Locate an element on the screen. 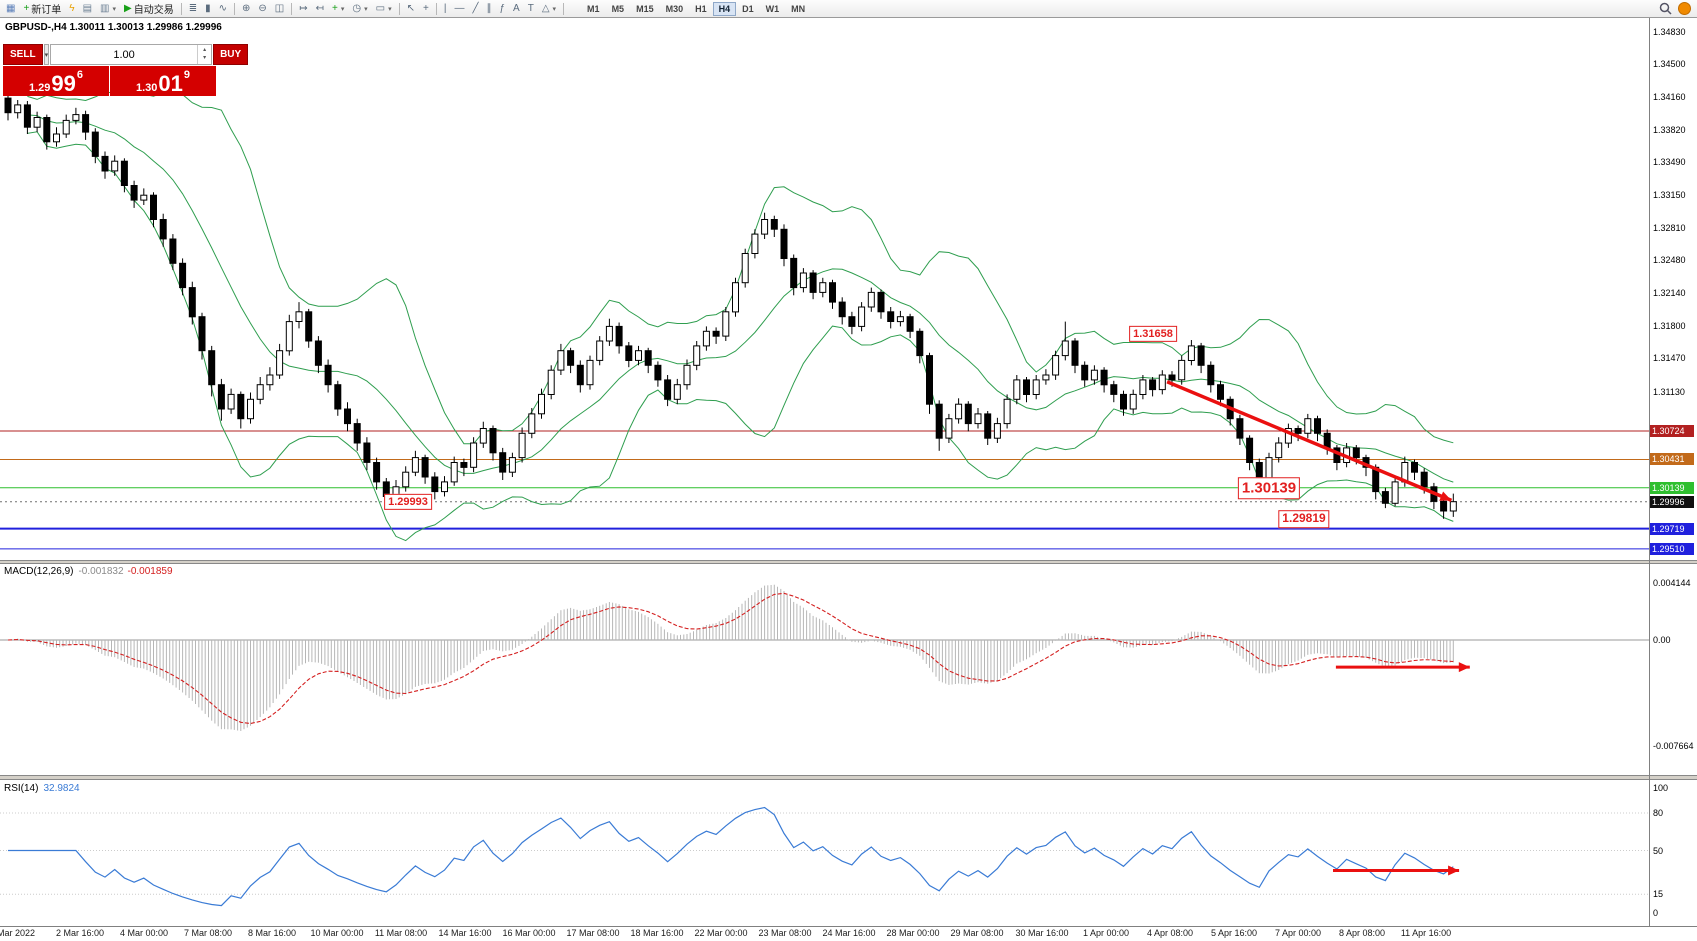 The image size is (1697, 941). time-axis-label: 7 Apr 00:00 is located at coordinates (1298, 933).